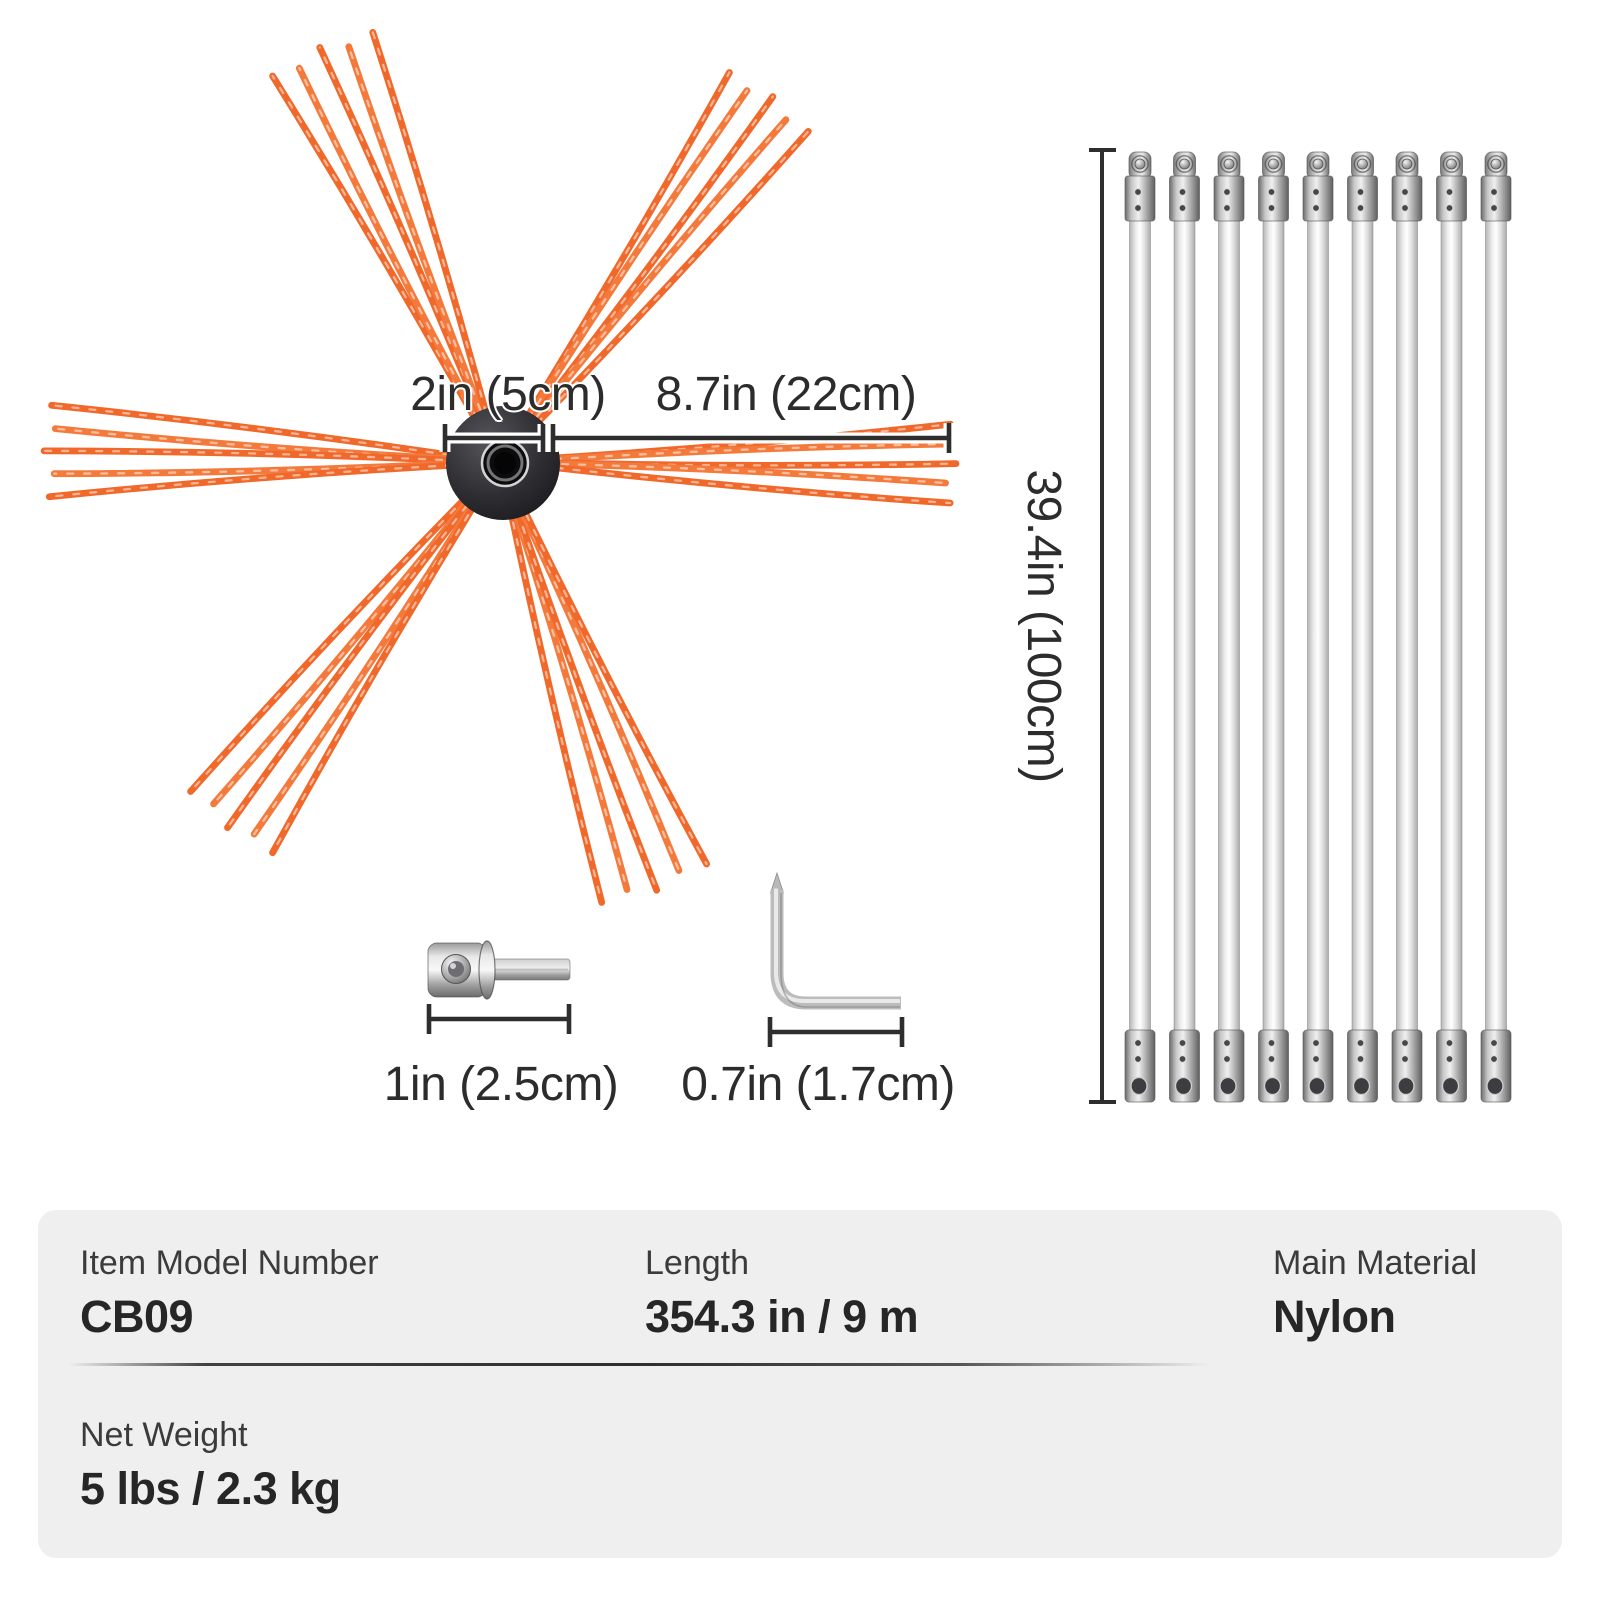 The width and height of the screenshot is (1600, 1600). Describe the element at coordinates (137, 1317) in the screenshot. I see `spec-value: CB09` at that location.